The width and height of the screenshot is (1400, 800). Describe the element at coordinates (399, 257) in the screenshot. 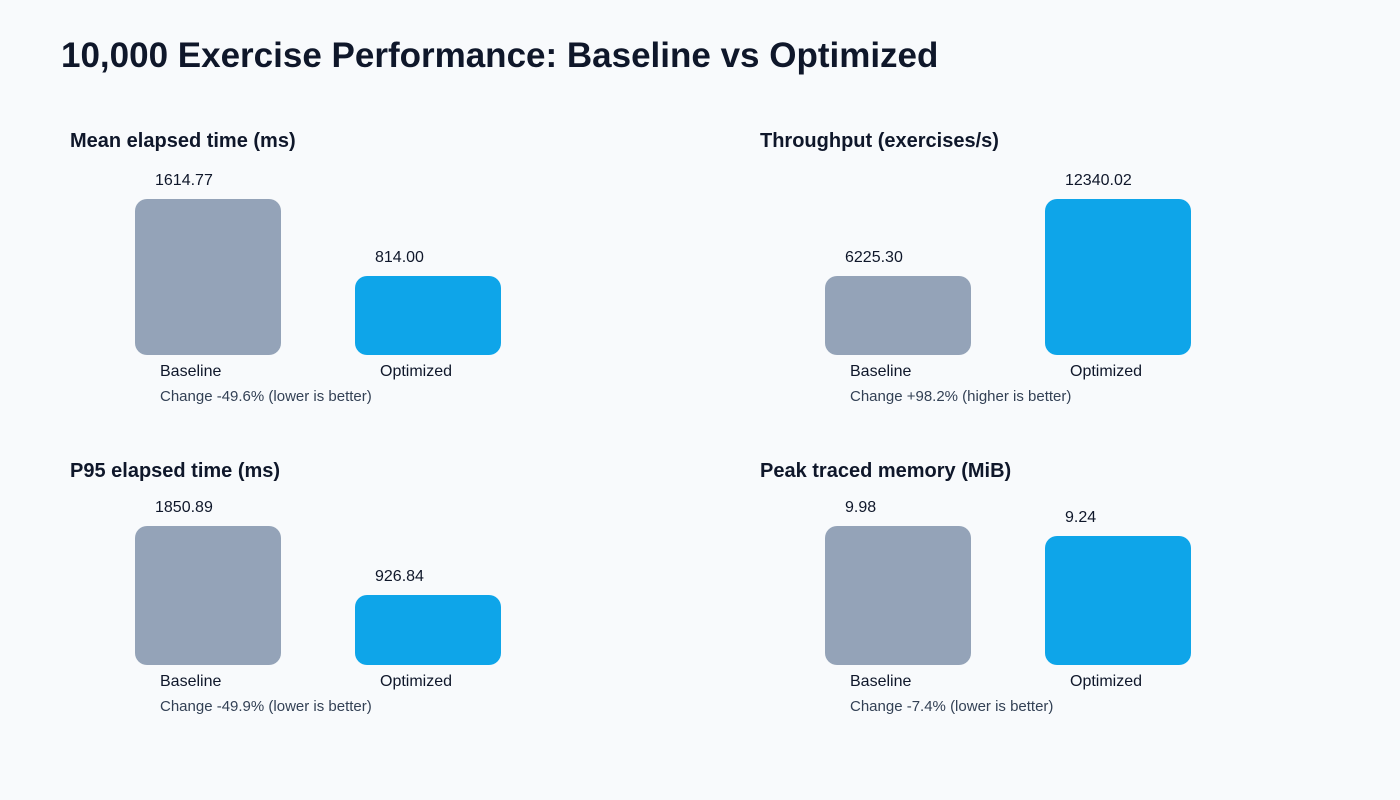

I see `optimized-value-label: 814.00` at that location.